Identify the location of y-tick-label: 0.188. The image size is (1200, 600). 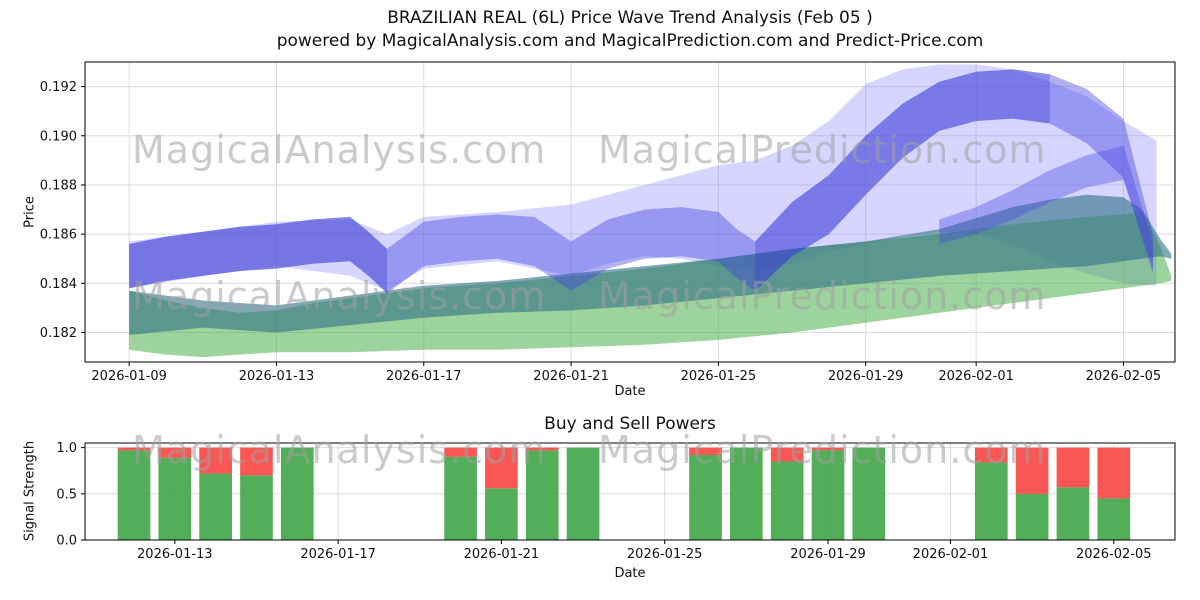
(58, 185).